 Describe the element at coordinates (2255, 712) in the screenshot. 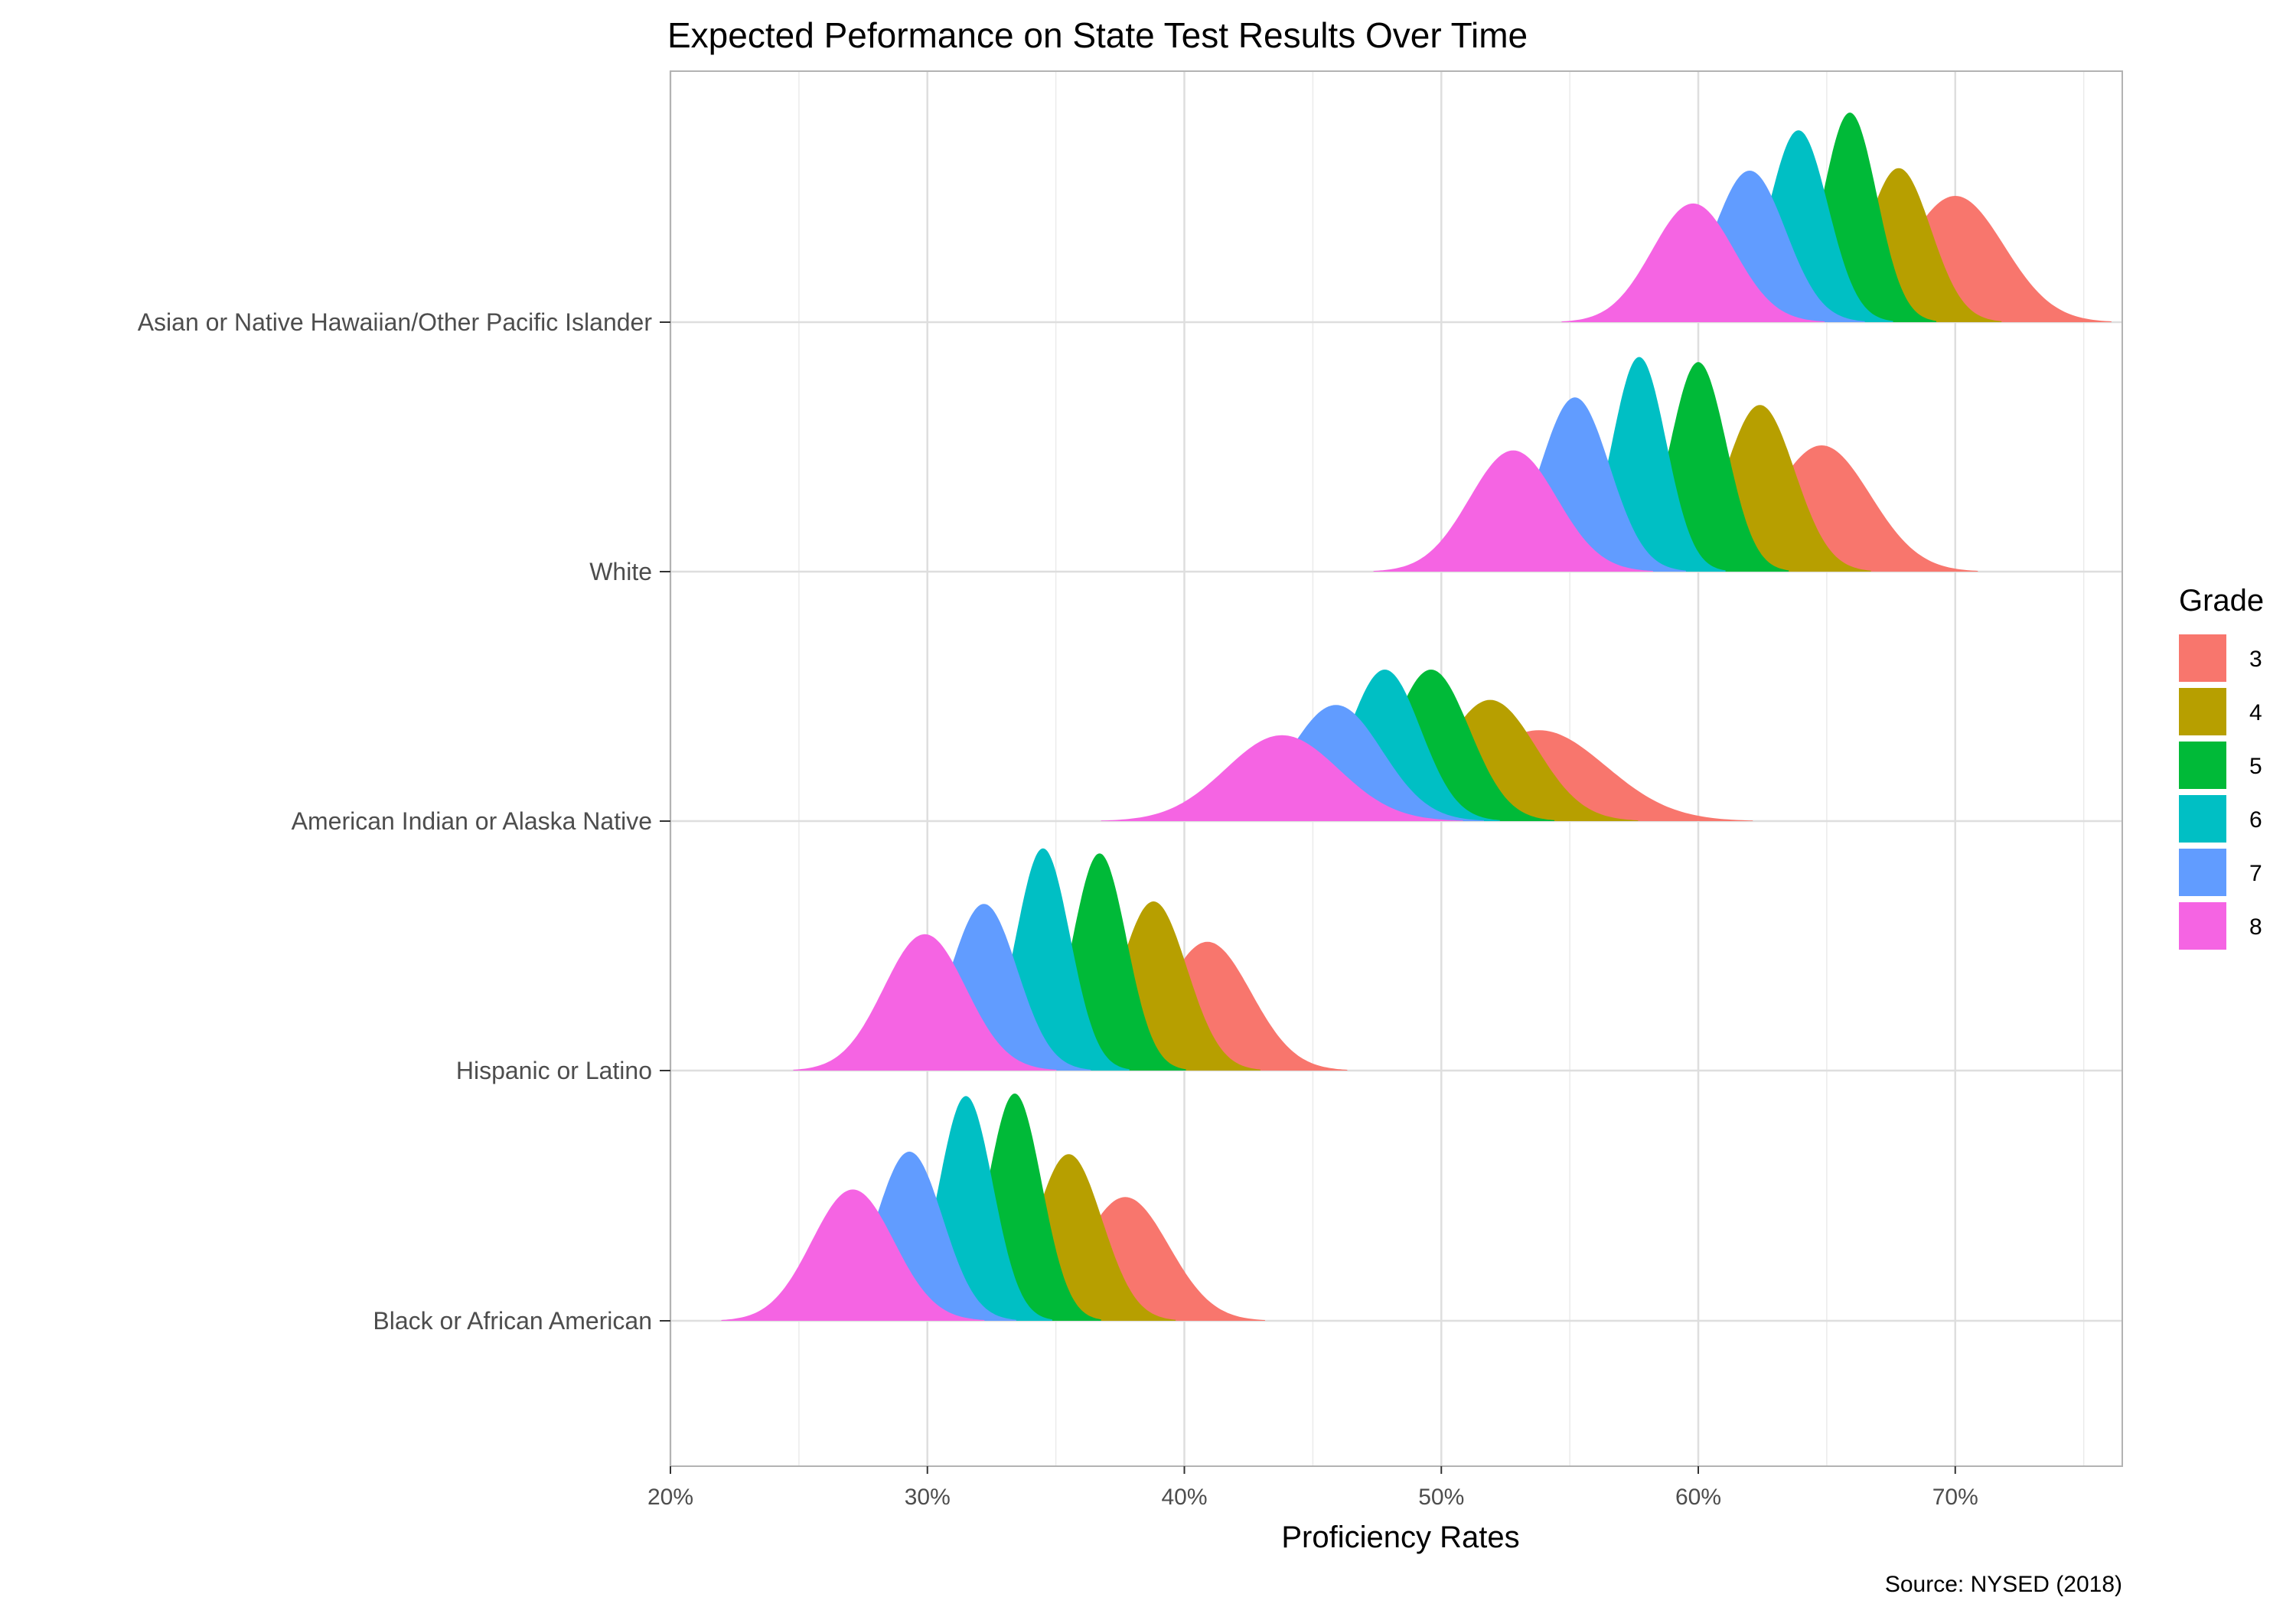

I see `legend-label: 4` at that location.